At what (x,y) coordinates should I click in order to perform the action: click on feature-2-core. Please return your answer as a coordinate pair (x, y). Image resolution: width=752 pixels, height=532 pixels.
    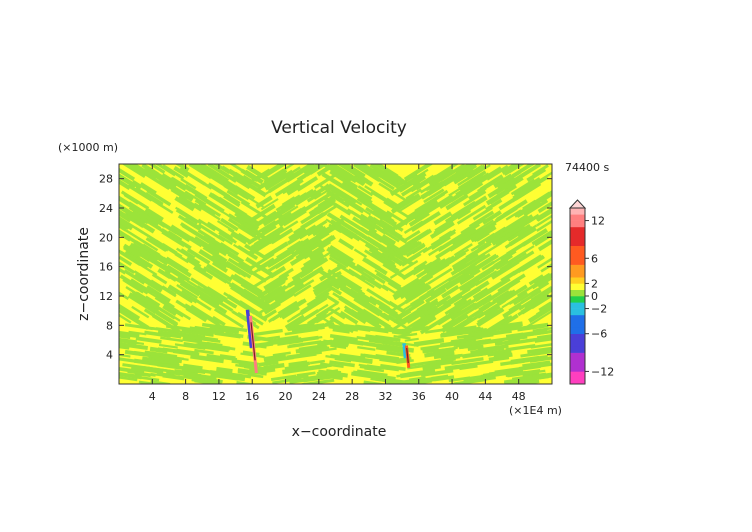
    Looking at the image, I should click on (407, 355).